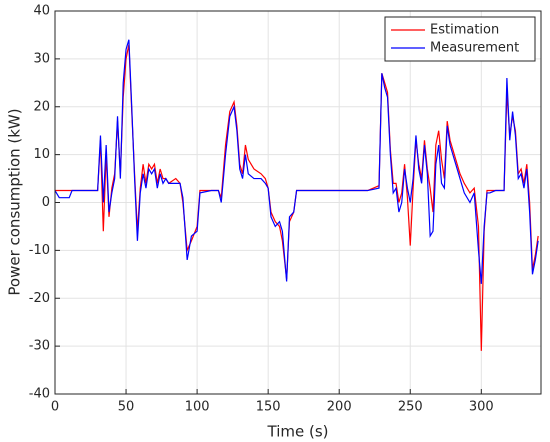 This screenshot has width=550, height=442. What do you see at coordinates (39, 298) in the screenshot?
I see `y-tick-label: -20` at bounding box center [39, 298].